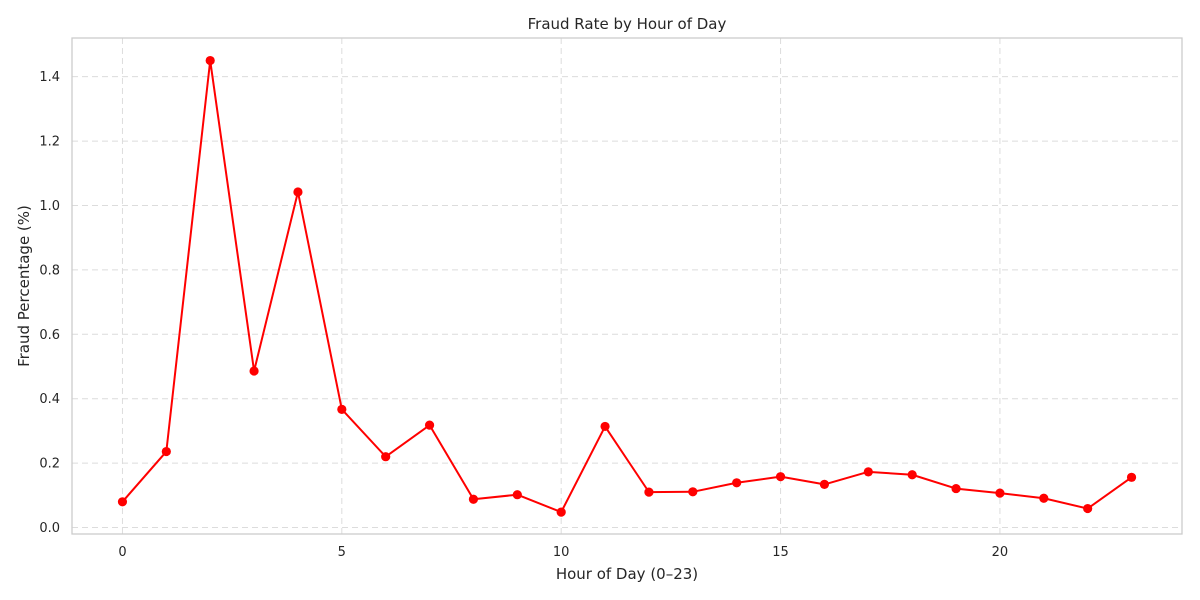 Image resolution: width=1200 pixels, height=600 pixels. Describe the element at coordinates (49, 206) in the screenshot. I see `y-tick-label: 1.0` at that location.